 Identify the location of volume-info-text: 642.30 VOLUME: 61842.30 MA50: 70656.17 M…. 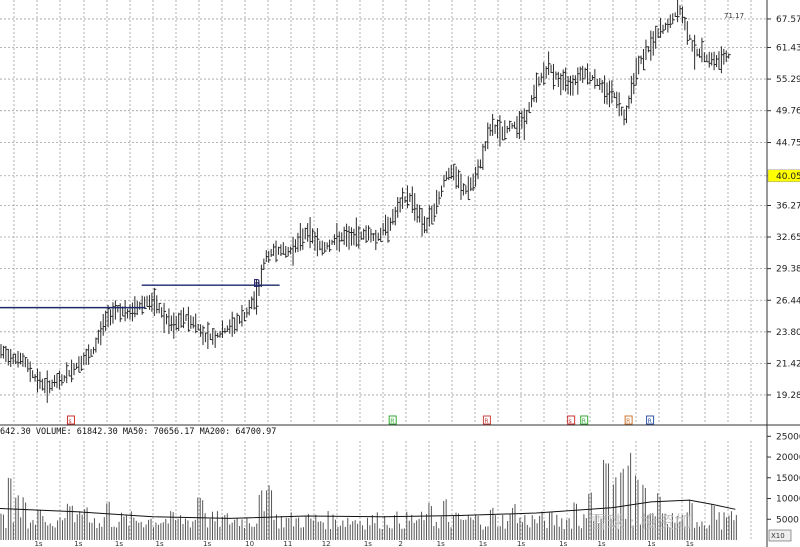
(138, 432).